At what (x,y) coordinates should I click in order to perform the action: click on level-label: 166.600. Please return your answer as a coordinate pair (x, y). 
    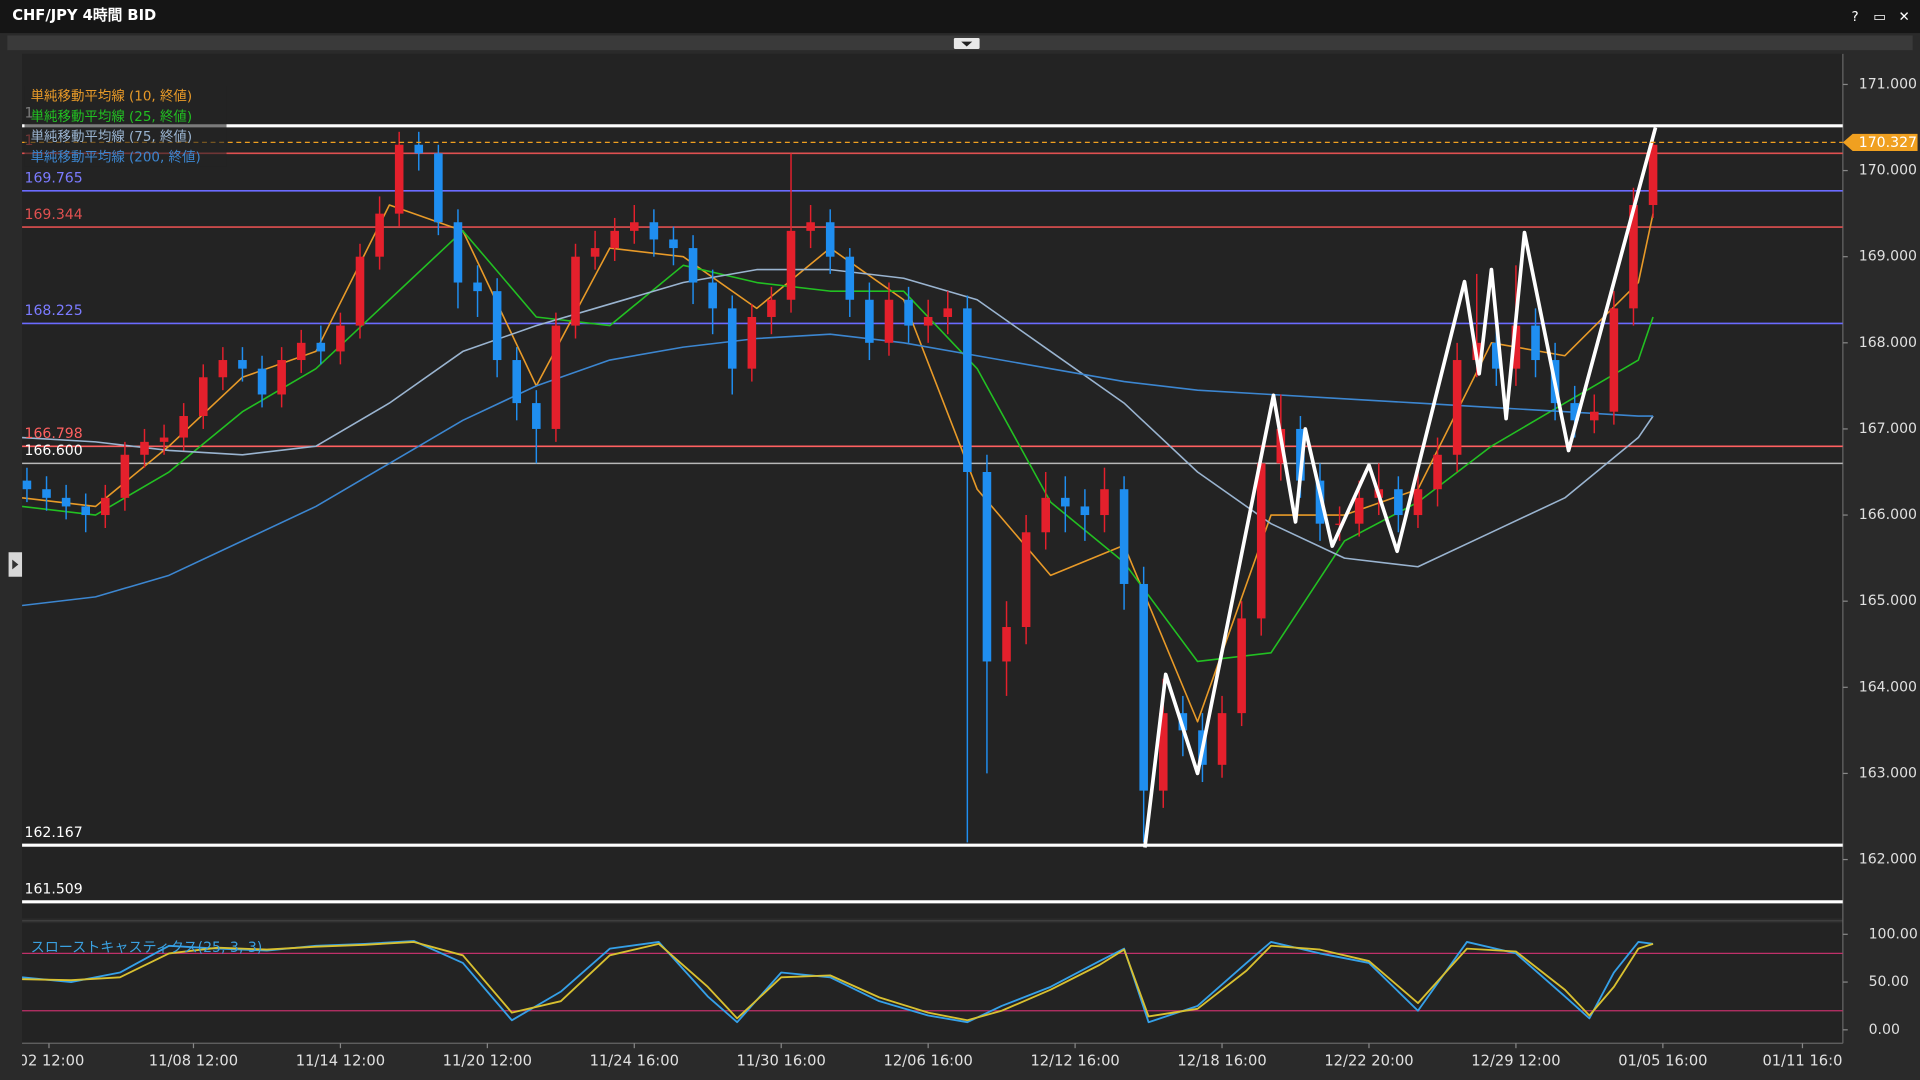
    Looking at the image, I should click on (53, 451).